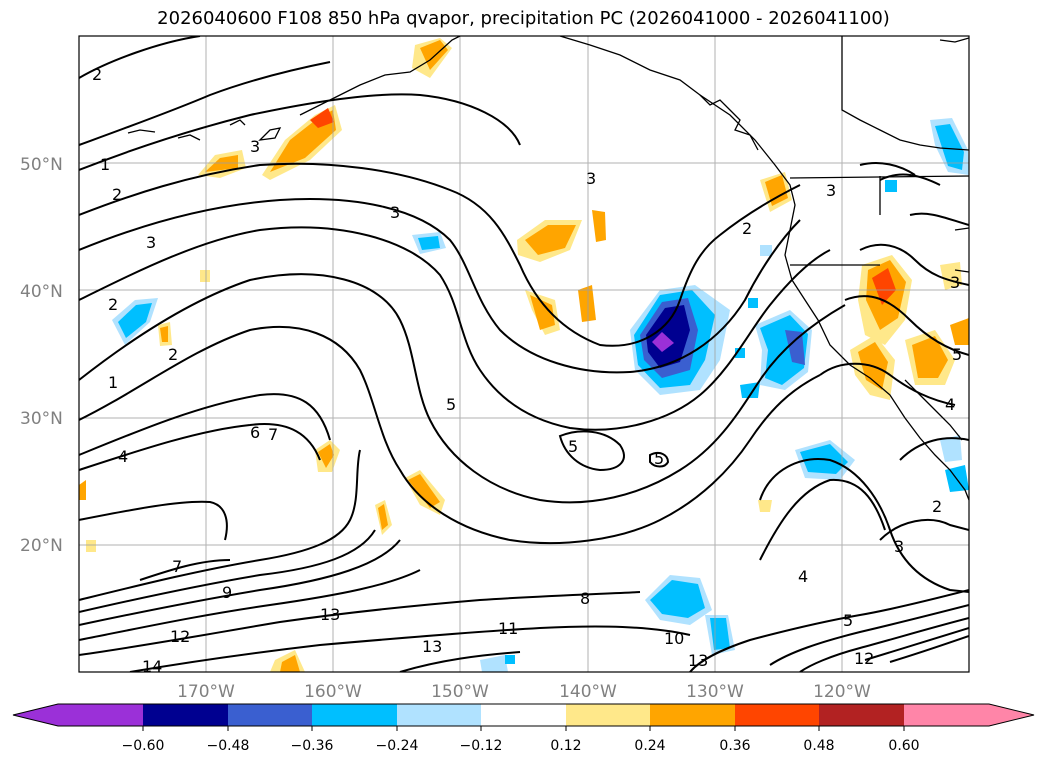  I want to click on lon-tick-label: 120°W, so click(842, 692).